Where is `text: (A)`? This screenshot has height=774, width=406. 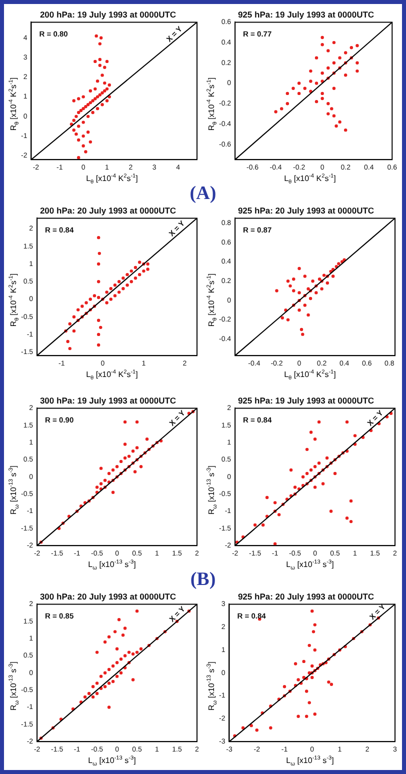
text: (A) is located at coordinates (203, 193).